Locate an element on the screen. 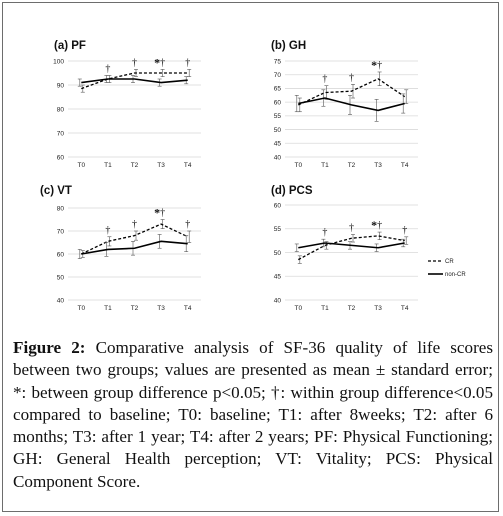  panel-title: (a) PF is located at coordinates (70, 46).